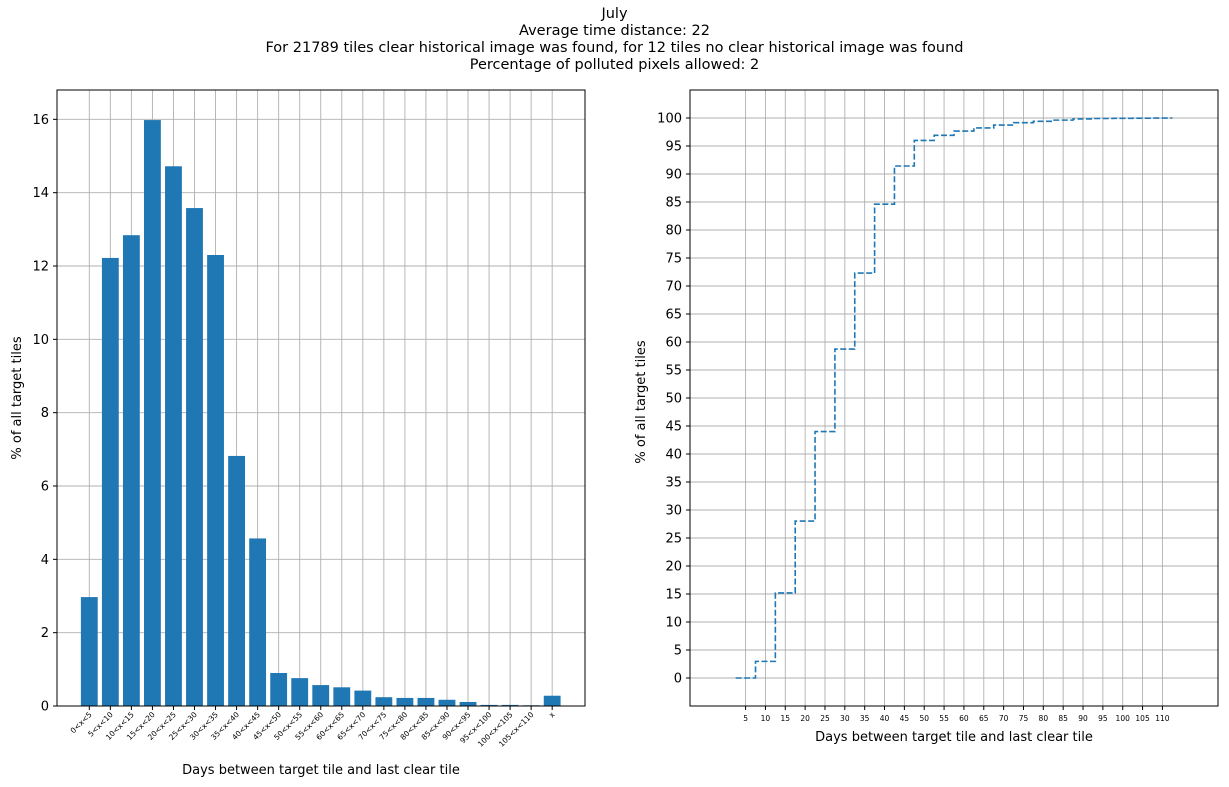 Image resolution: width=1229 pixels, height=787 pixels. What do you see at coordinates (552, 715) in the screenshot?
I see `bar-chart-xtick-label: x` at bounding box center [552, 715].